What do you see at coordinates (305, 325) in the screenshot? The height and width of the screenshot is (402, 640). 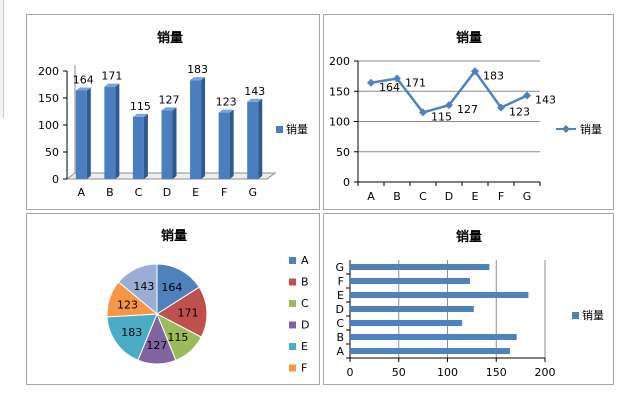 I see `legend-label: D` at bounding box center [305, 325].